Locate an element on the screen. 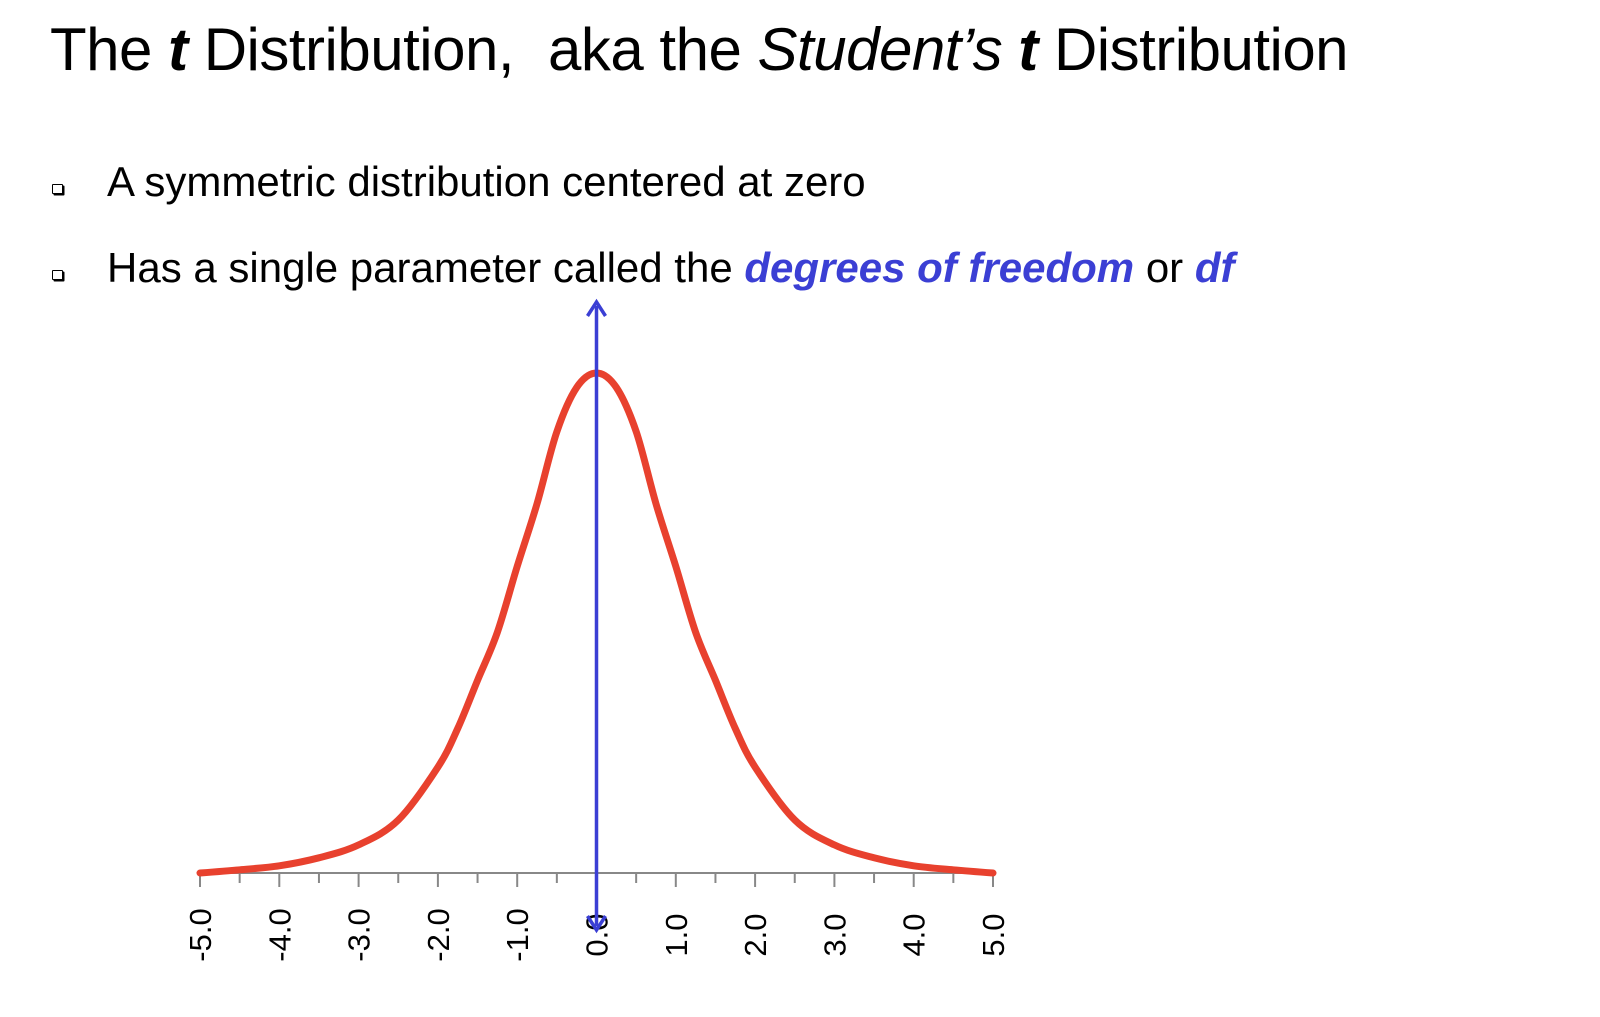 The width and height of the screenshot is (1600, 1017). x-tick-label: -1.0 is located at coordinates (517, 934).